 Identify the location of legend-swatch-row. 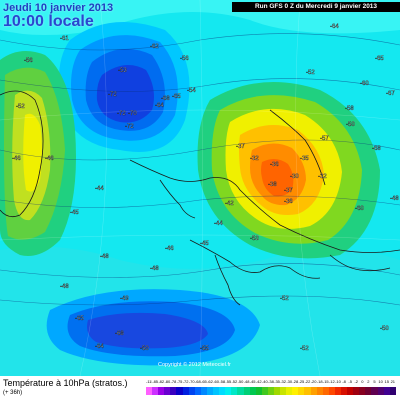
(271, 391).